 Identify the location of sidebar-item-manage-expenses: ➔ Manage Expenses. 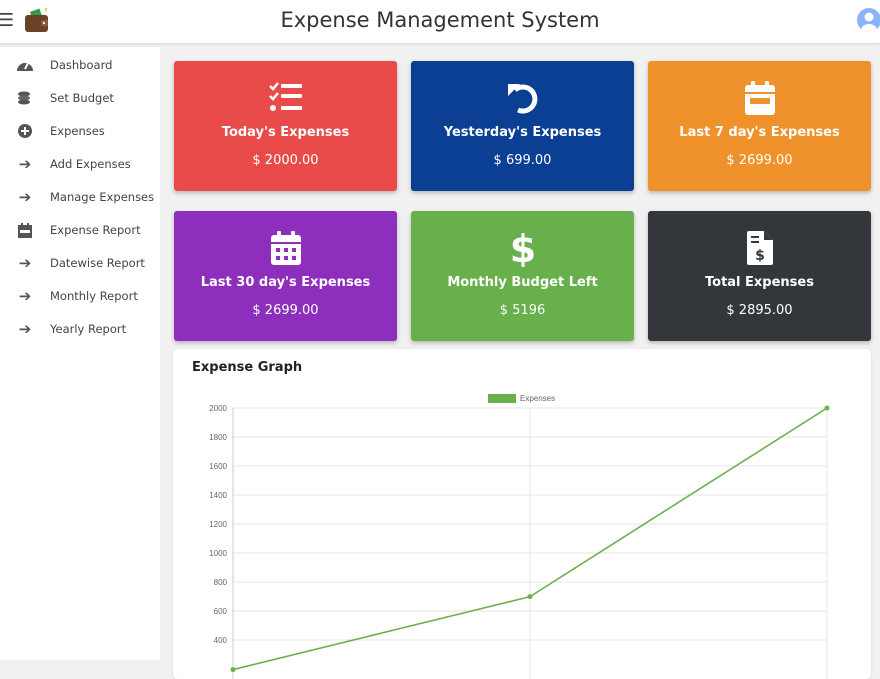
(80, 197).